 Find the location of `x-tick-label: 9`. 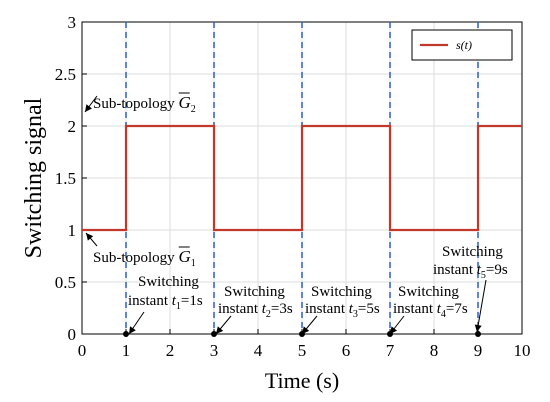

x-tick-label: 9 is located at coordinates (478, 350).